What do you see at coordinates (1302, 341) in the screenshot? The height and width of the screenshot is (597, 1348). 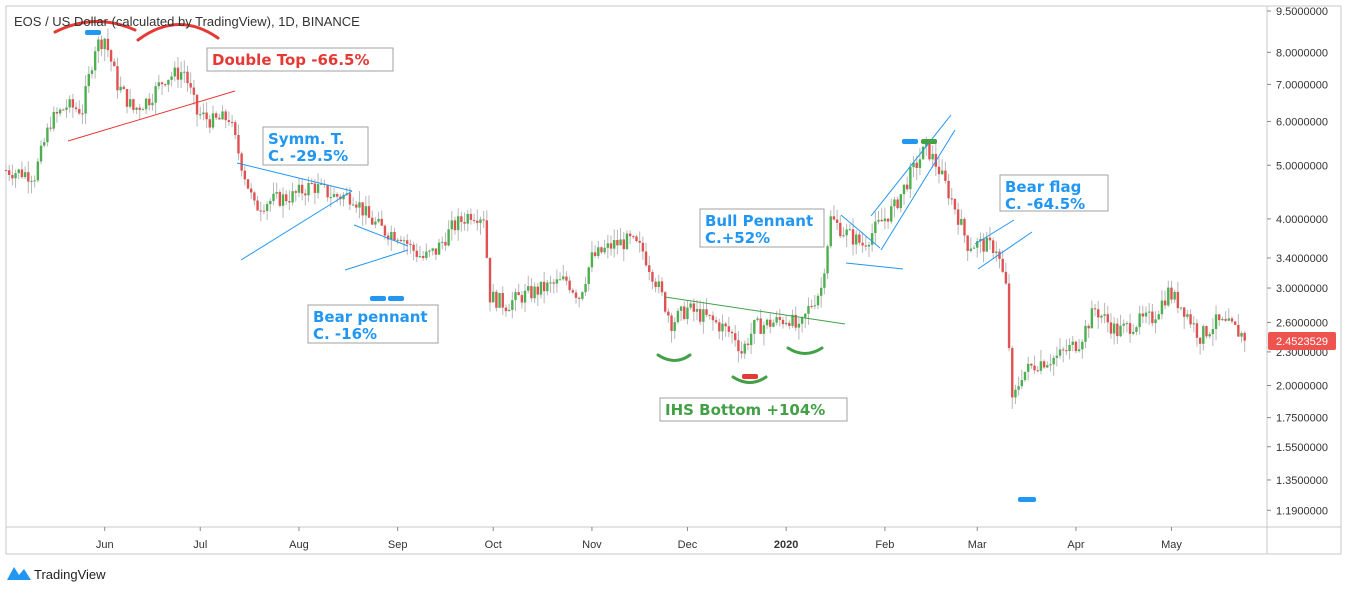 I see `last-price-badge: 2.4523529` at bounding box center [1302, 341].